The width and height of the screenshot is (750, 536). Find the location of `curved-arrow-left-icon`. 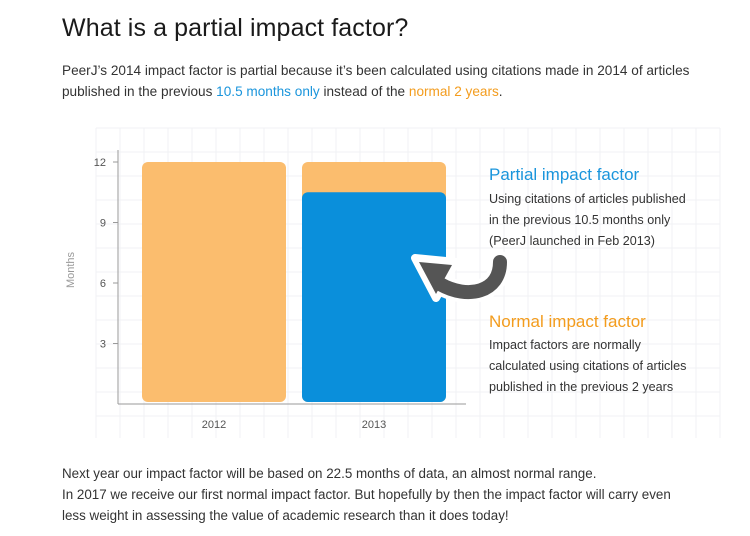

curved-arrow-left-icon is located at coordinates (461, 277).